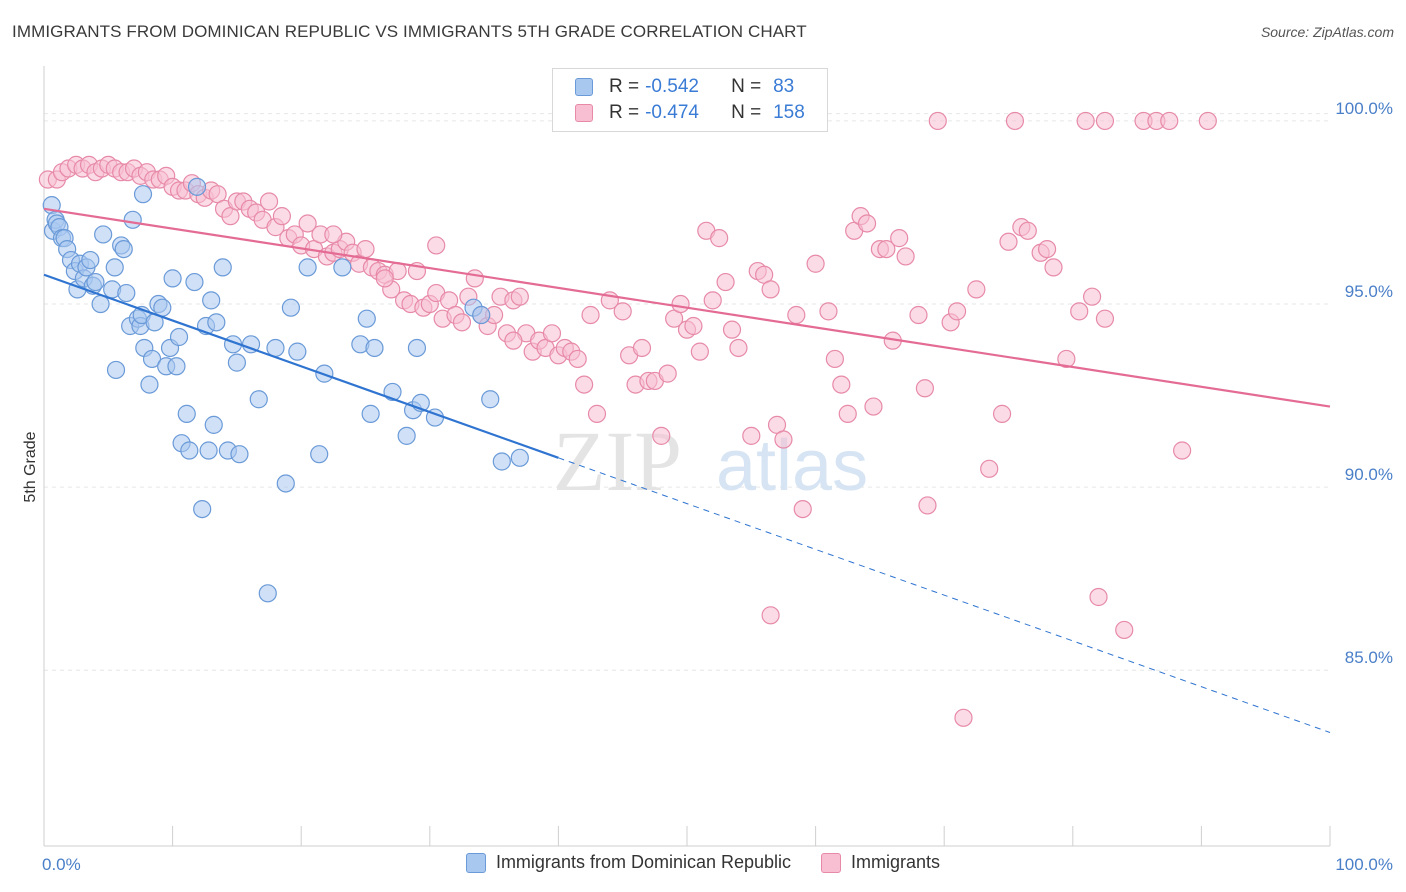 The image size is (1406, 892). I want to click on source-label: Source: ZipAtlas.com, so click(1327, 32).